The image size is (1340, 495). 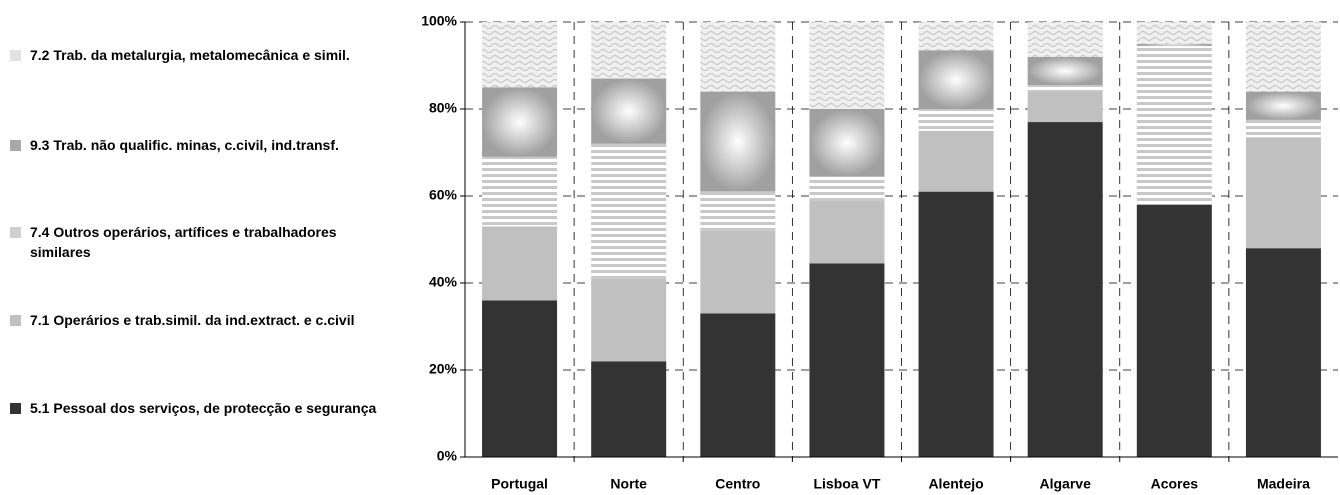 What do you see at coordinates (443, 108) in the screenshot?
I see `y-tick-label: 80%` at bounding box center [443, 108].